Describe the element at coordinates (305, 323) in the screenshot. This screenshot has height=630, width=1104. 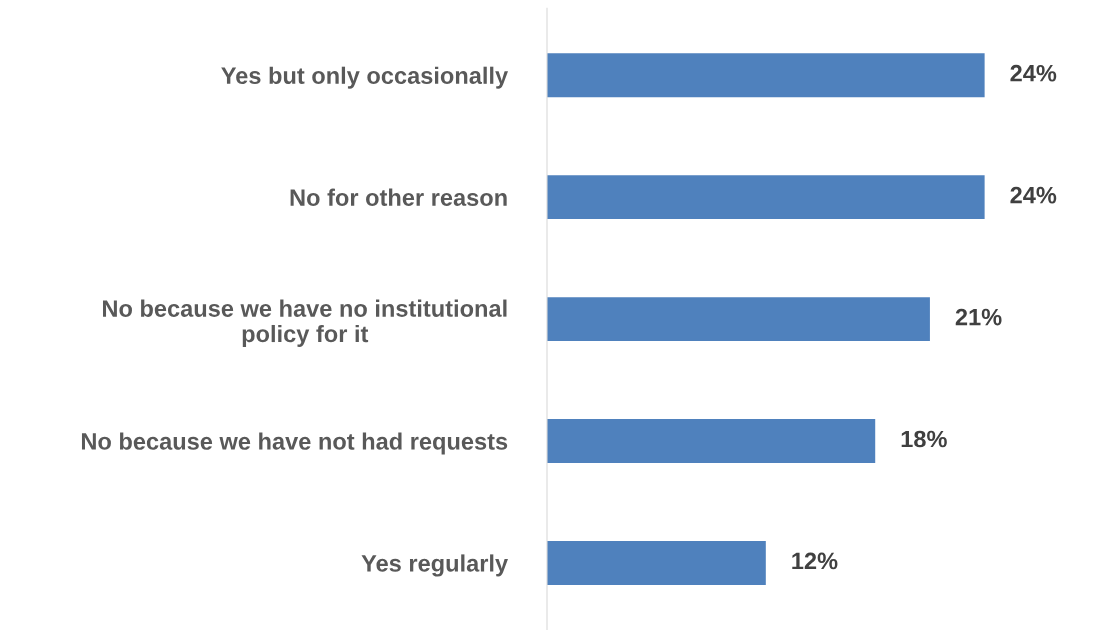
I see `y-tick-label: No because we have no institutional policy for it` at that location.